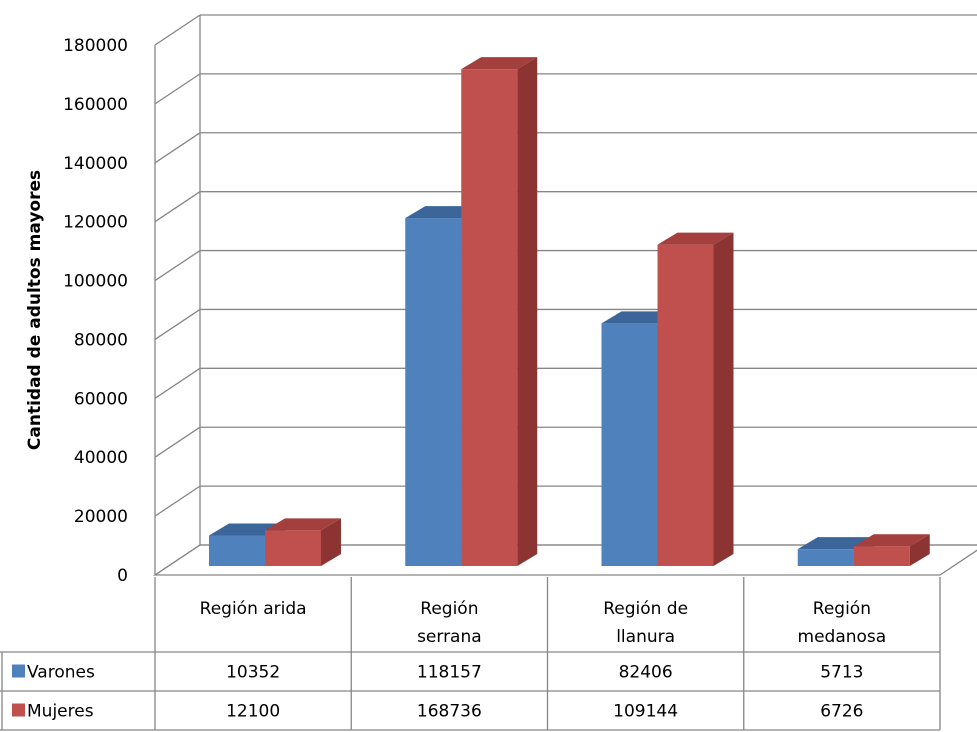 This screenshot has height=732, width=977. What do you see at coordinates (95, 105) in the screenshot?
I see `y-tick-label: 160000` at bounding box center [95, 105].